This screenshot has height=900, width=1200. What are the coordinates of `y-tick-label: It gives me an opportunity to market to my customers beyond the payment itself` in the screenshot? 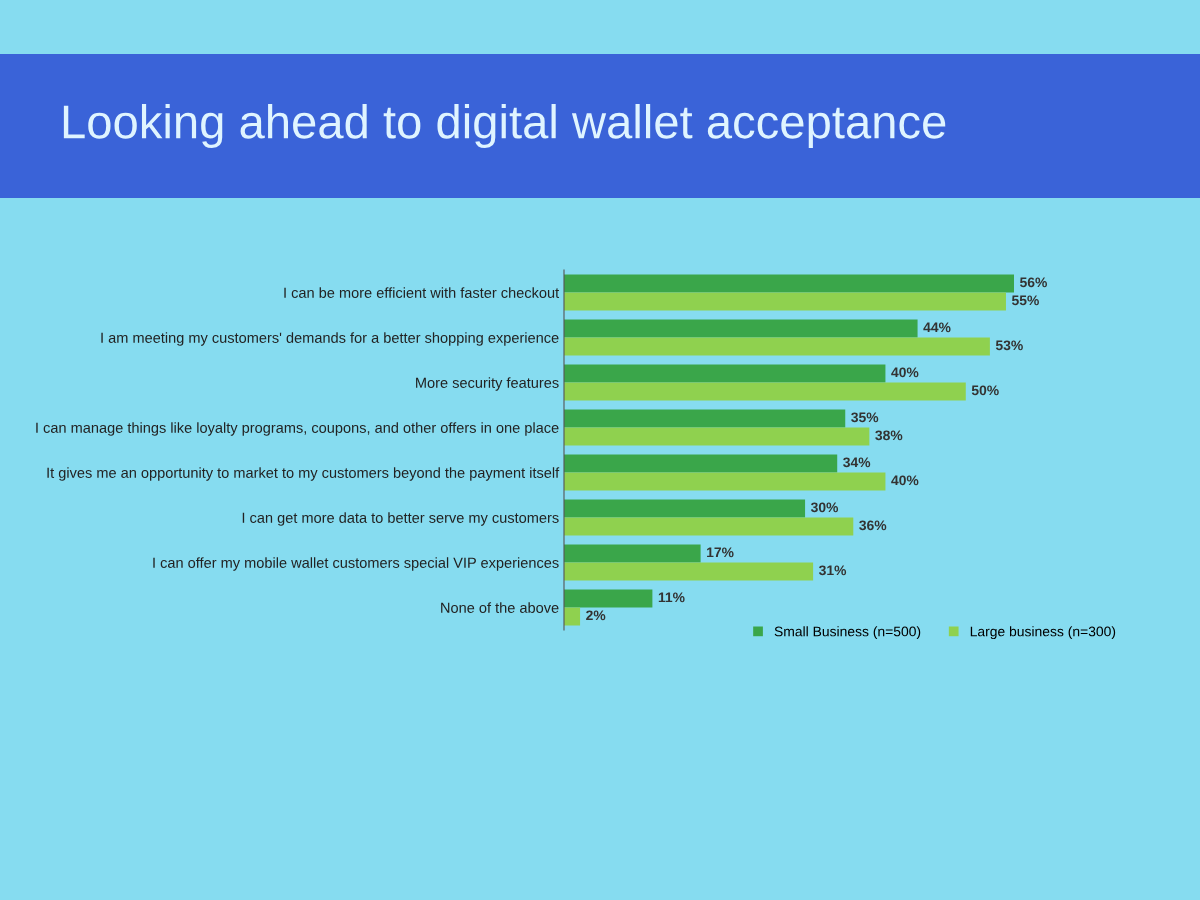 It's located at (303, 474).